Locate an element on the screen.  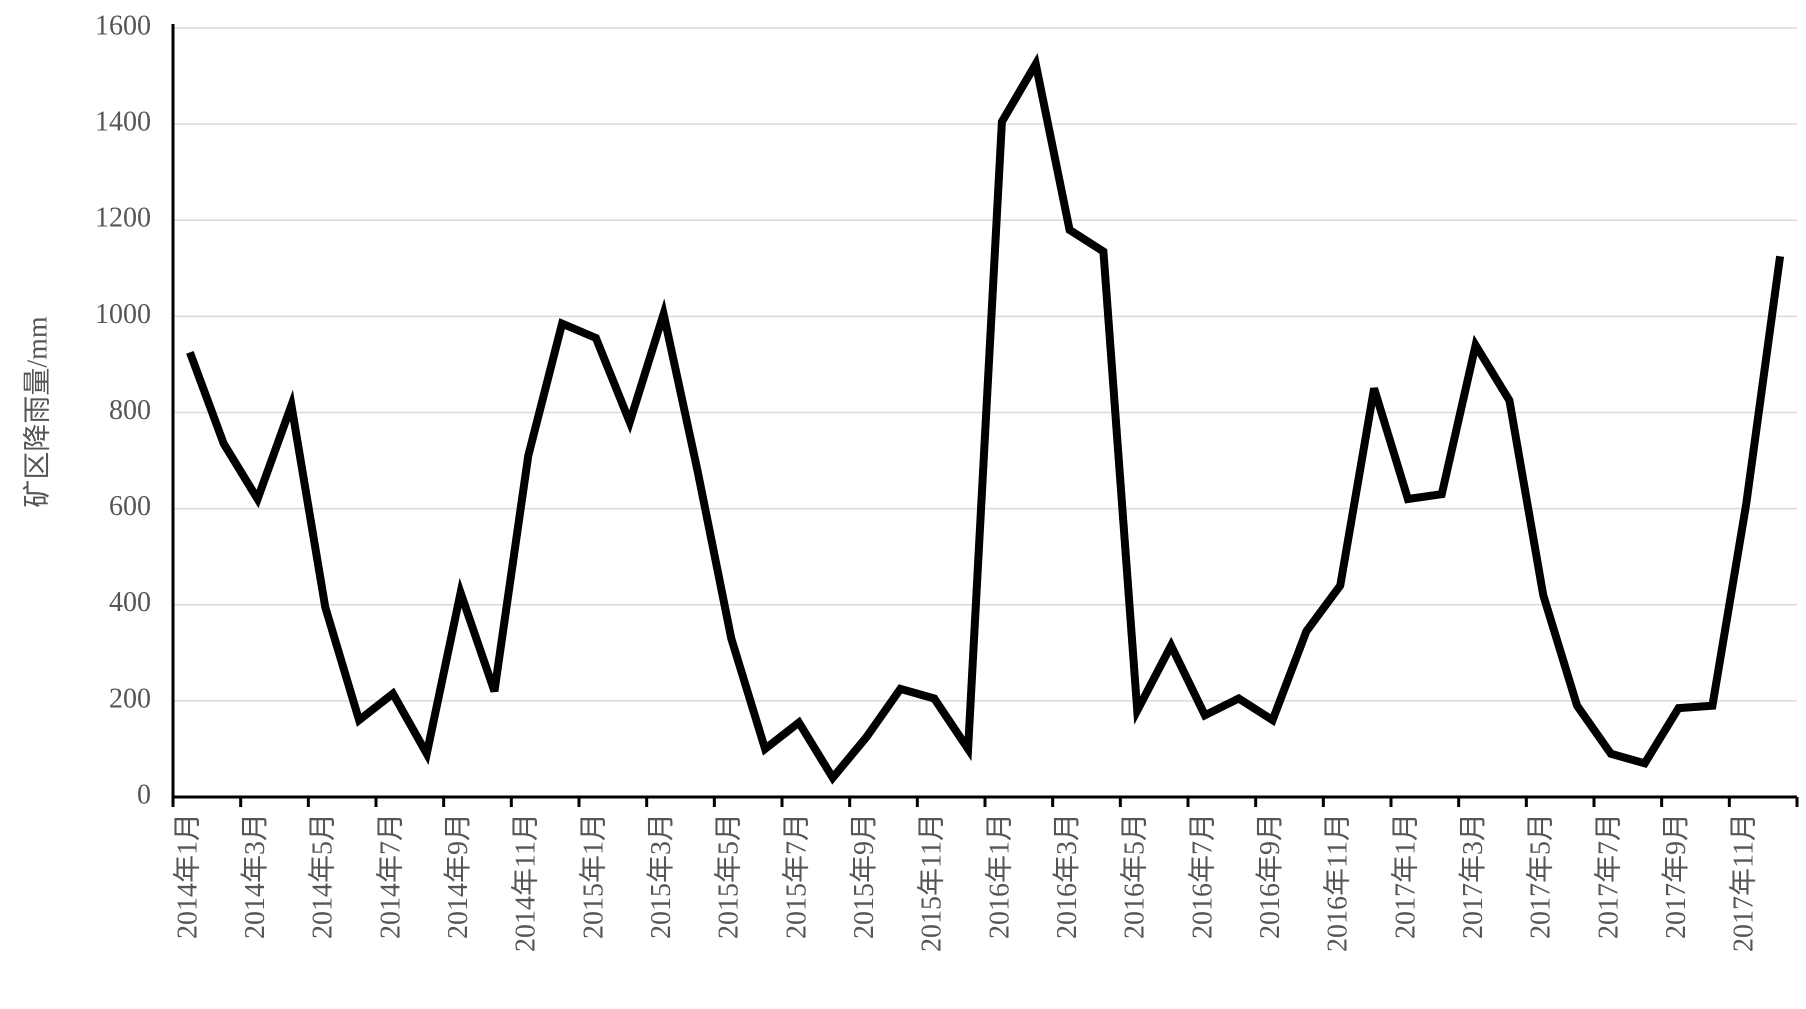
x-tick-label: 2015年1月 is located at coordinates (593, 876).